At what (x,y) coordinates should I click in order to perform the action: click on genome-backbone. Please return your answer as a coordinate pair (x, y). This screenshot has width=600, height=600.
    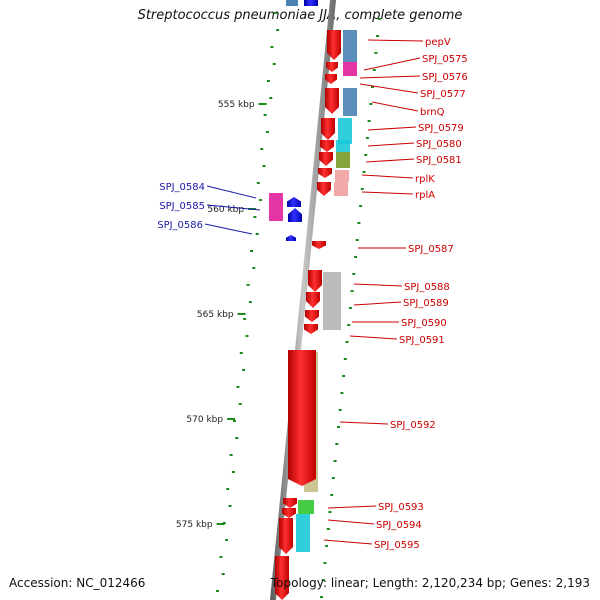
    Looking at the image, I should click on (303, 300).